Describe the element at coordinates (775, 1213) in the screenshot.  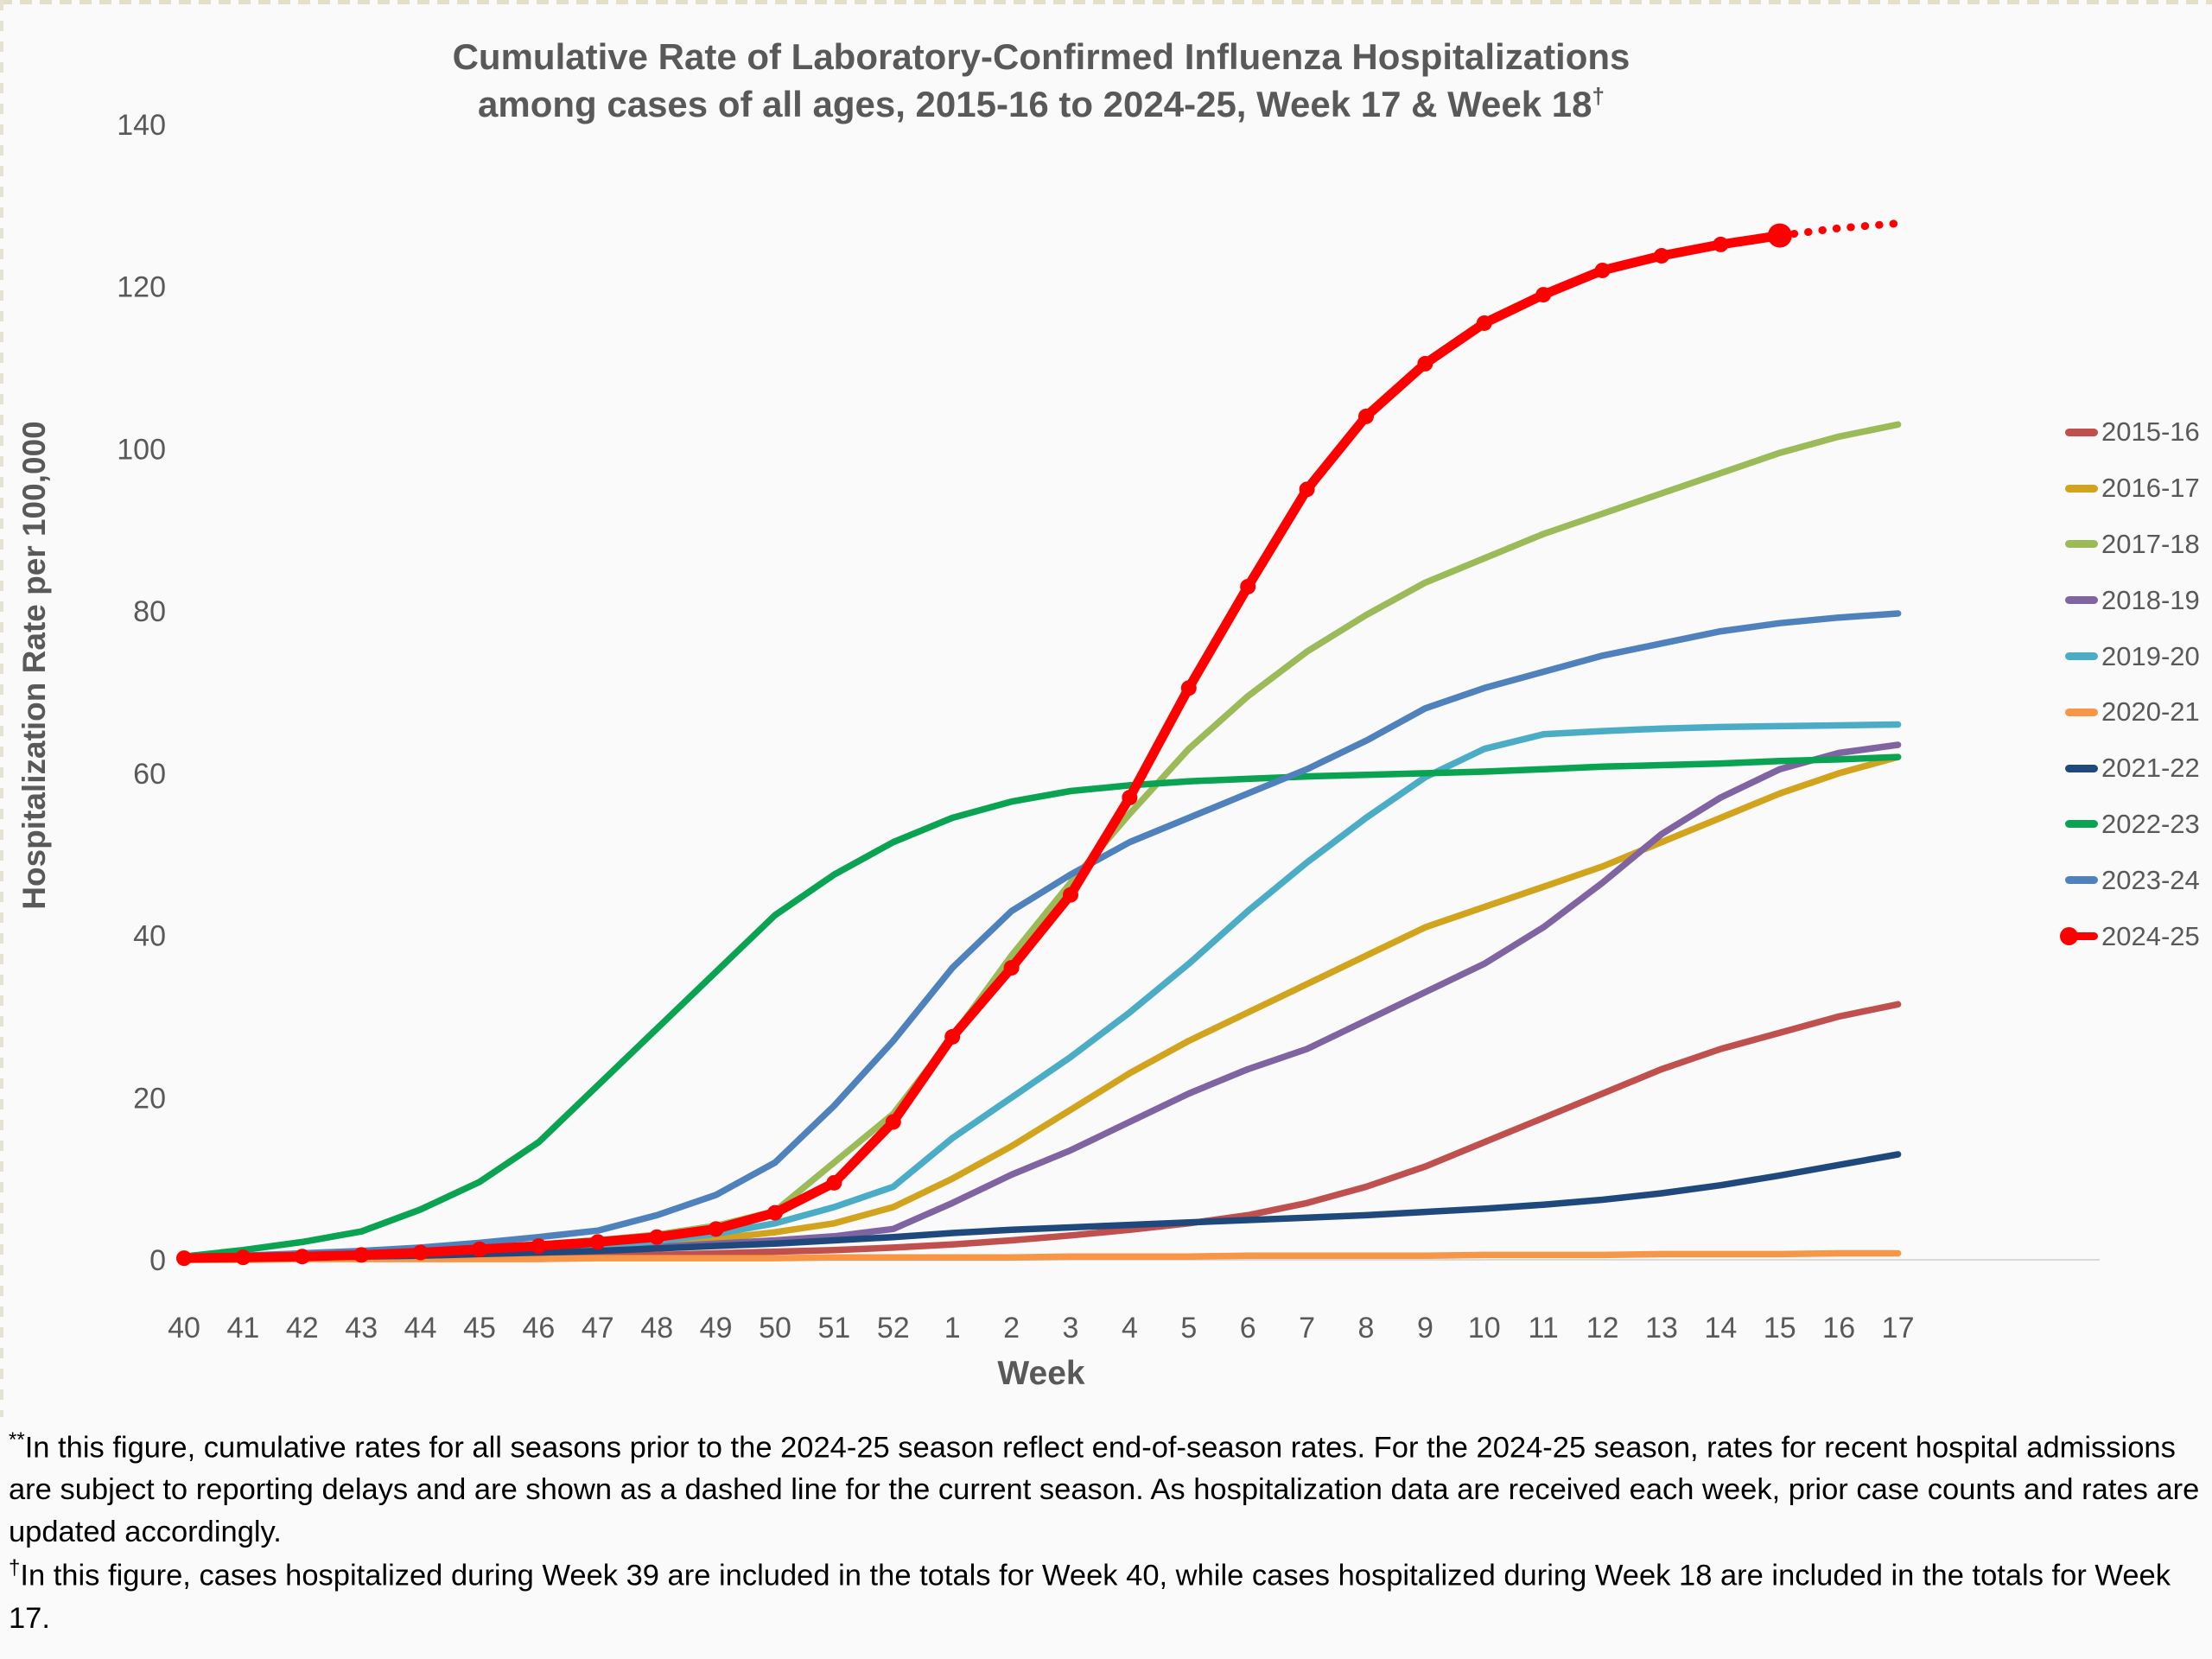
I see `series-marker-2024-25-wk50` at that location.